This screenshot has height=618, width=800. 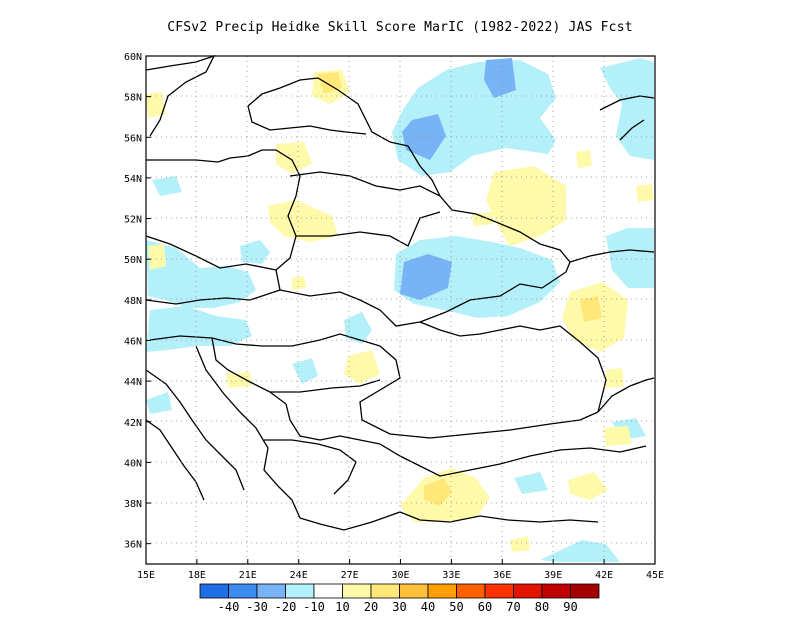 I want to click on lat-tick-label: 38N, so click(x=133, y=504).